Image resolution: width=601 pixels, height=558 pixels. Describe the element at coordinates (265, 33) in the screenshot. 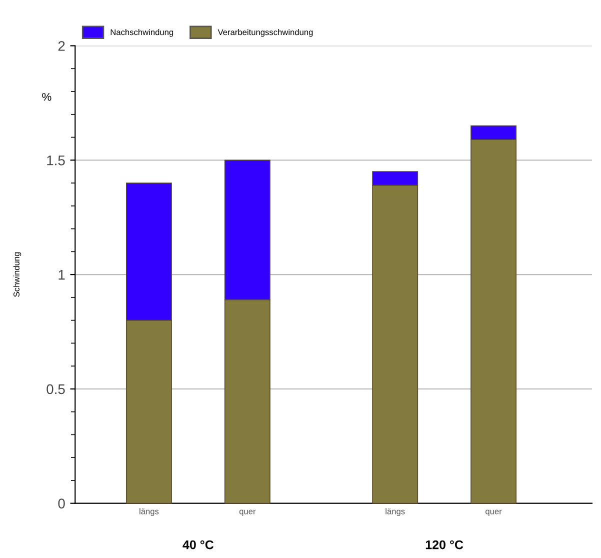

I see `legend-label: Verarbeitungsschwindung` at that location.